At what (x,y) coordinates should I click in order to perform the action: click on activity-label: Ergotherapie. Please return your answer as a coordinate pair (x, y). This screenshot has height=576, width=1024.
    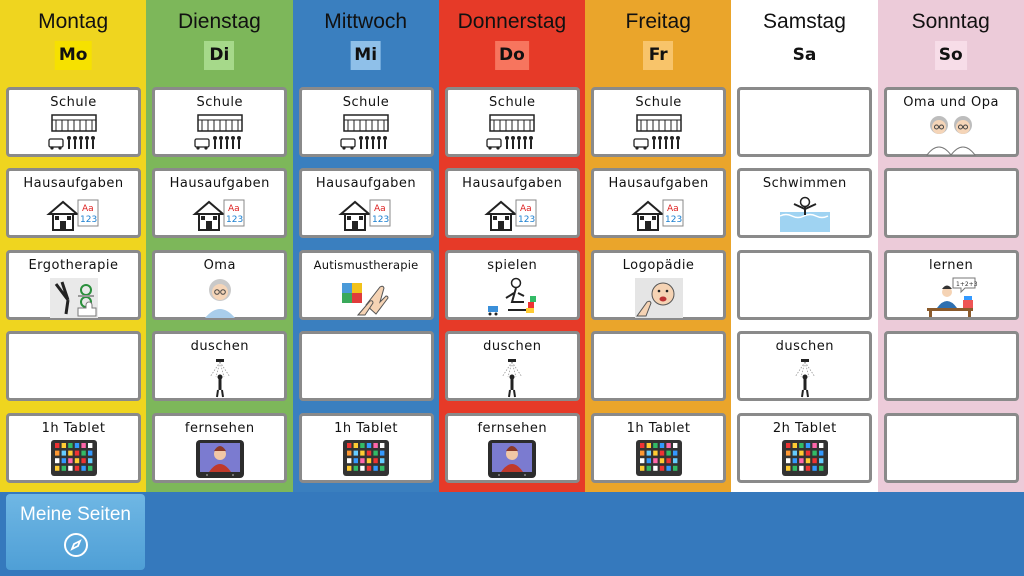
    Looking at the image, I should click on (73, 265).